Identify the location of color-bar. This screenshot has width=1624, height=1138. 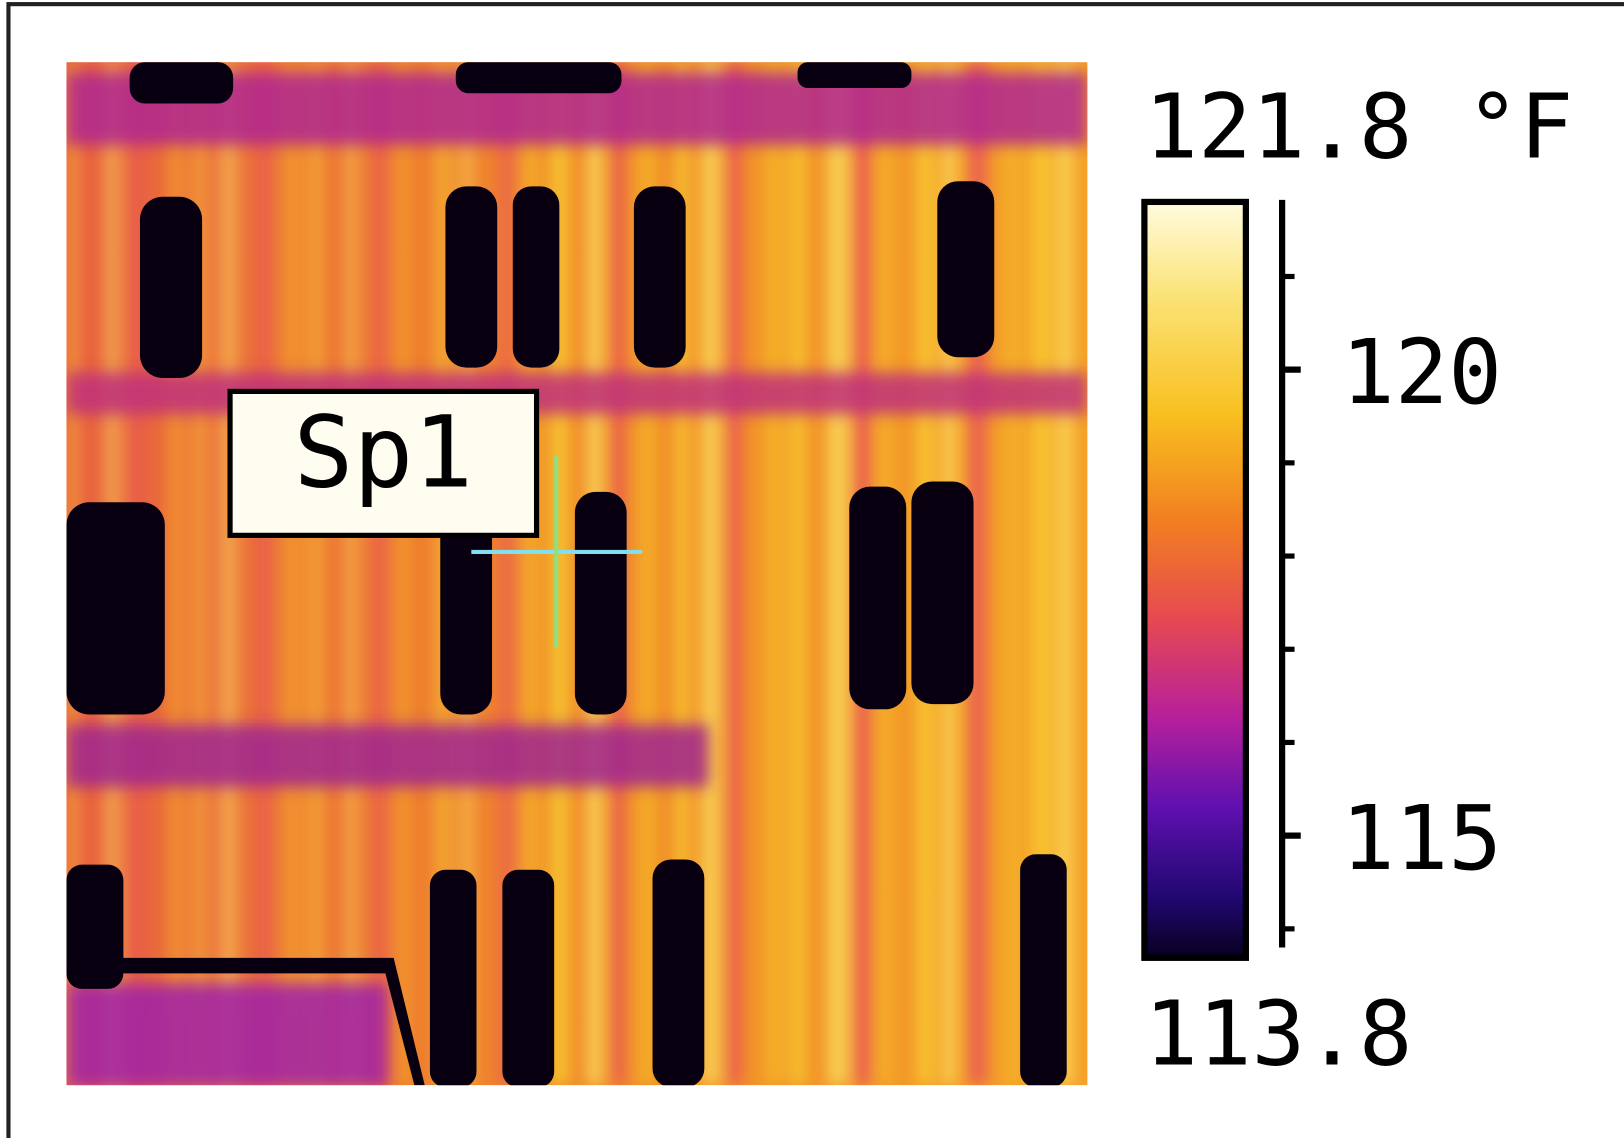
(1195, 579).